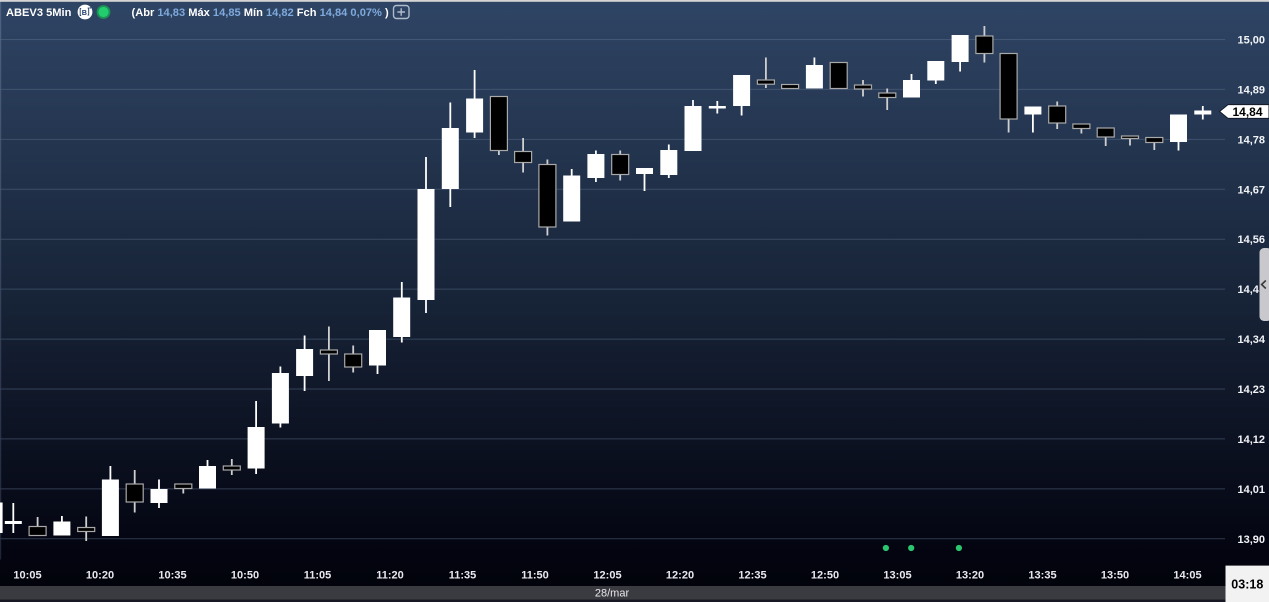  What do you see at coordinates (1251, 540) in the screenshot?
I see `svg-text: 13,90` at bounding box center [1251, 540].